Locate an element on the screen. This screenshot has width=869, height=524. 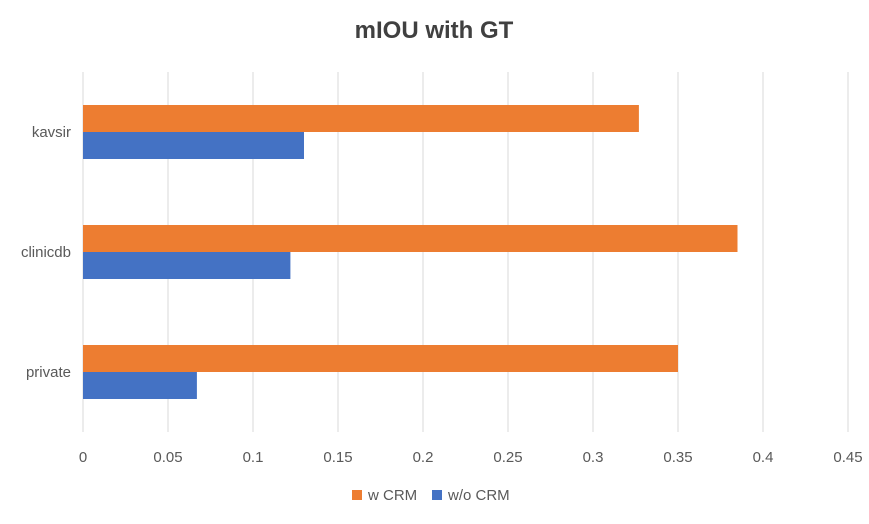
chart-title: mIOU with GT is located at coordinates (434, 30).